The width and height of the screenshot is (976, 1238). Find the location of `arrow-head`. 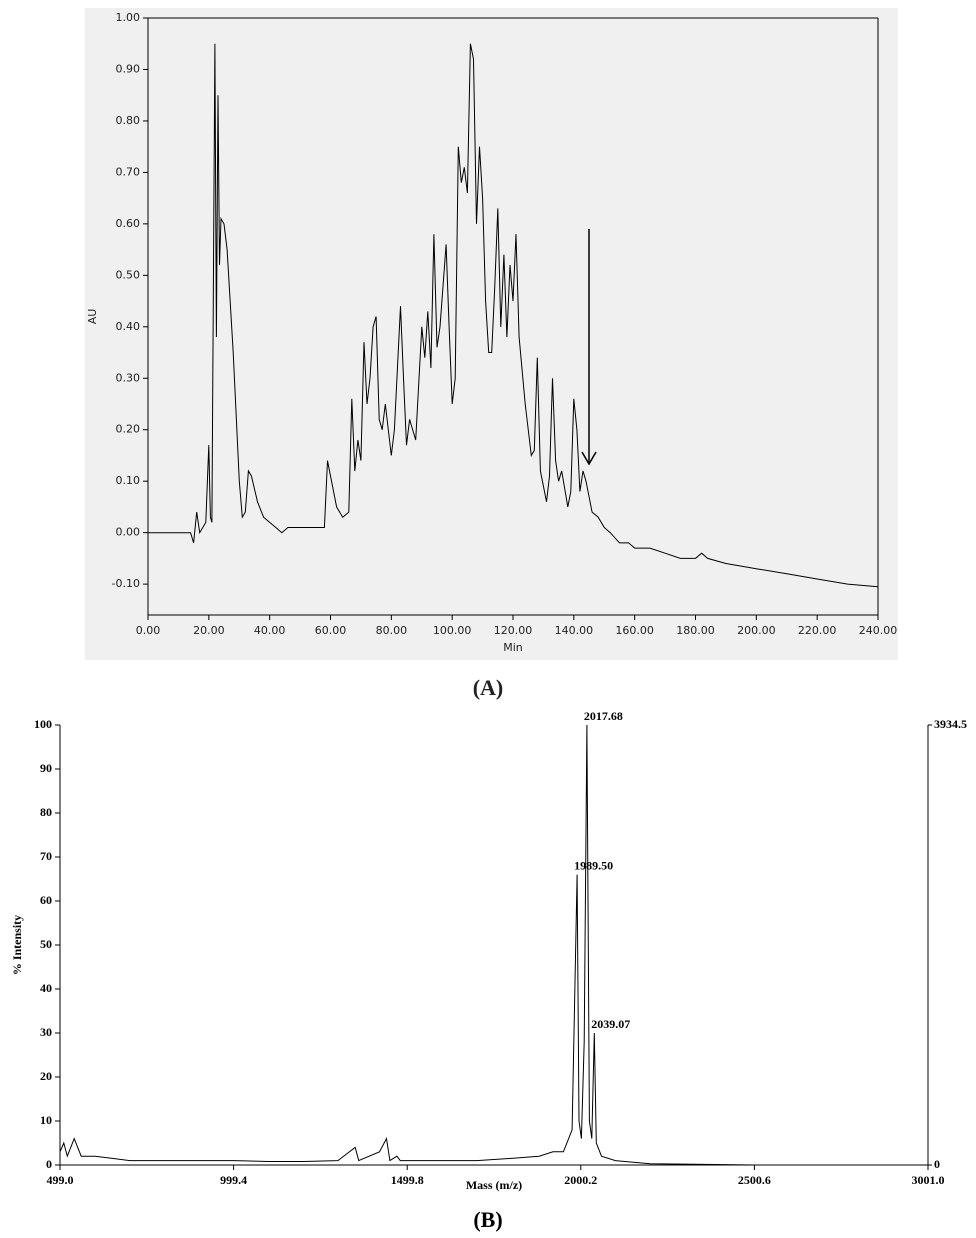

arrow-head is located at coordinates (589, 458).